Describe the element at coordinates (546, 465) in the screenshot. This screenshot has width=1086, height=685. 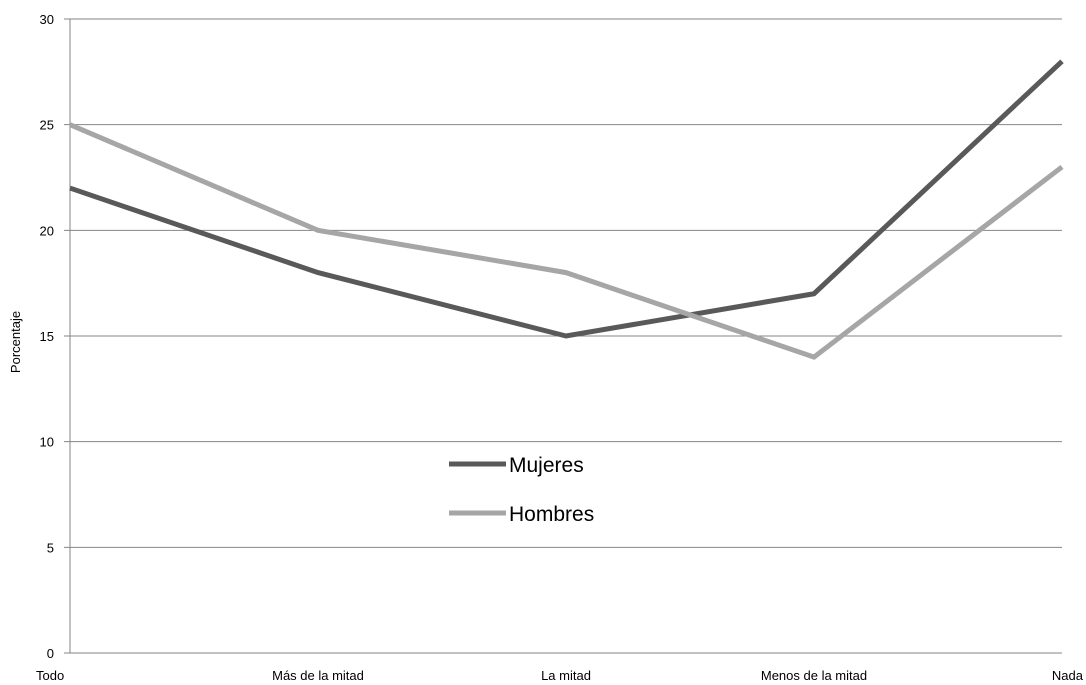
I see `legend-label-mujeres: Mujeres` at that location.